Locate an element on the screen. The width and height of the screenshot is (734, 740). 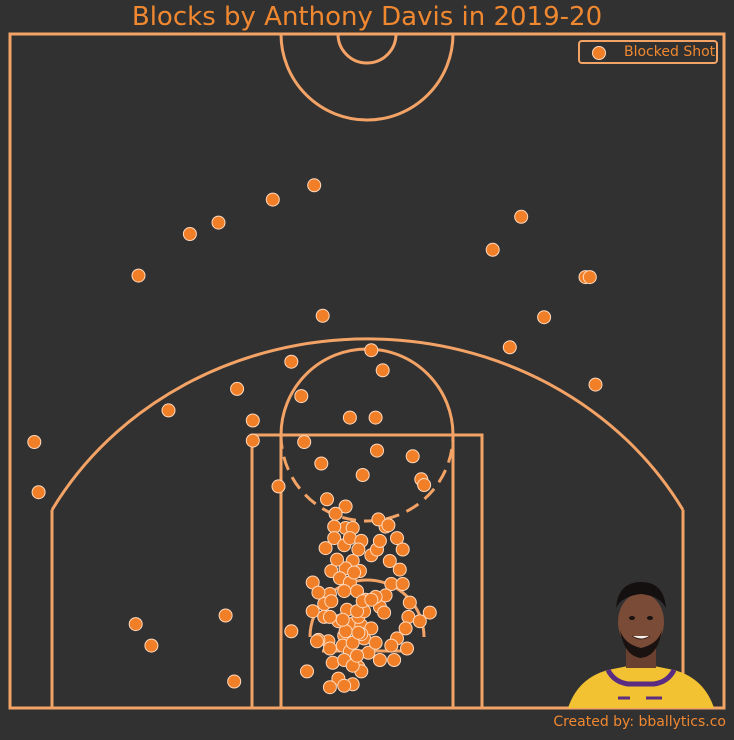
legend: Blocked Shot is located at coordinates (648, 52).